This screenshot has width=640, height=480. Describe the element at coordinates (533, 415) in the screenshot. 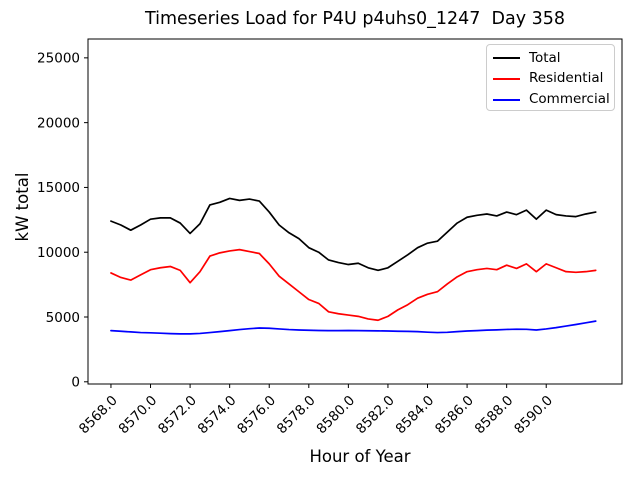

I see `x-tick-label: 8590.0` at that location.